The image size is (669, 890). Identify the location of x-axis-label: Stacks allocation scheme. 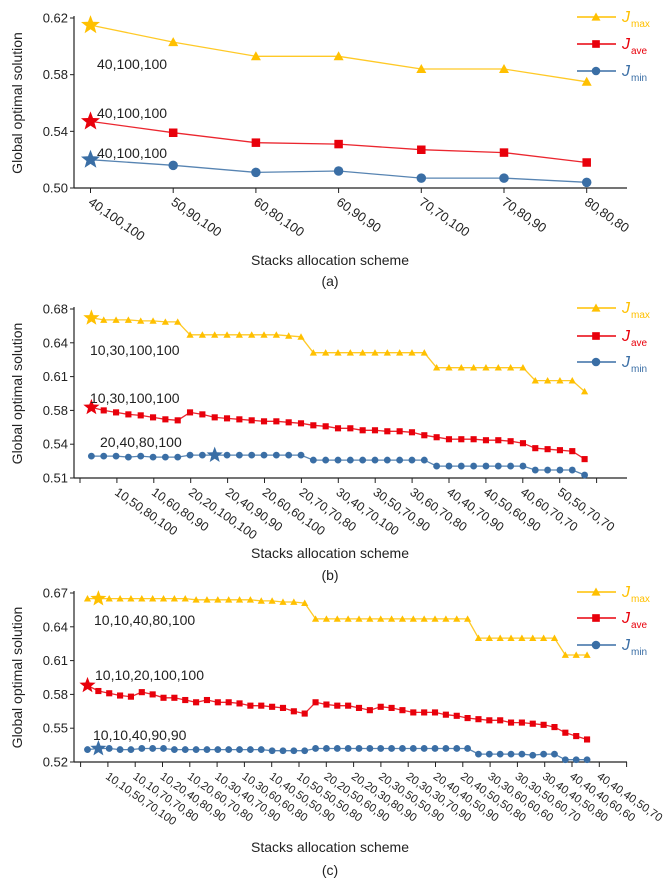
(330, 847).